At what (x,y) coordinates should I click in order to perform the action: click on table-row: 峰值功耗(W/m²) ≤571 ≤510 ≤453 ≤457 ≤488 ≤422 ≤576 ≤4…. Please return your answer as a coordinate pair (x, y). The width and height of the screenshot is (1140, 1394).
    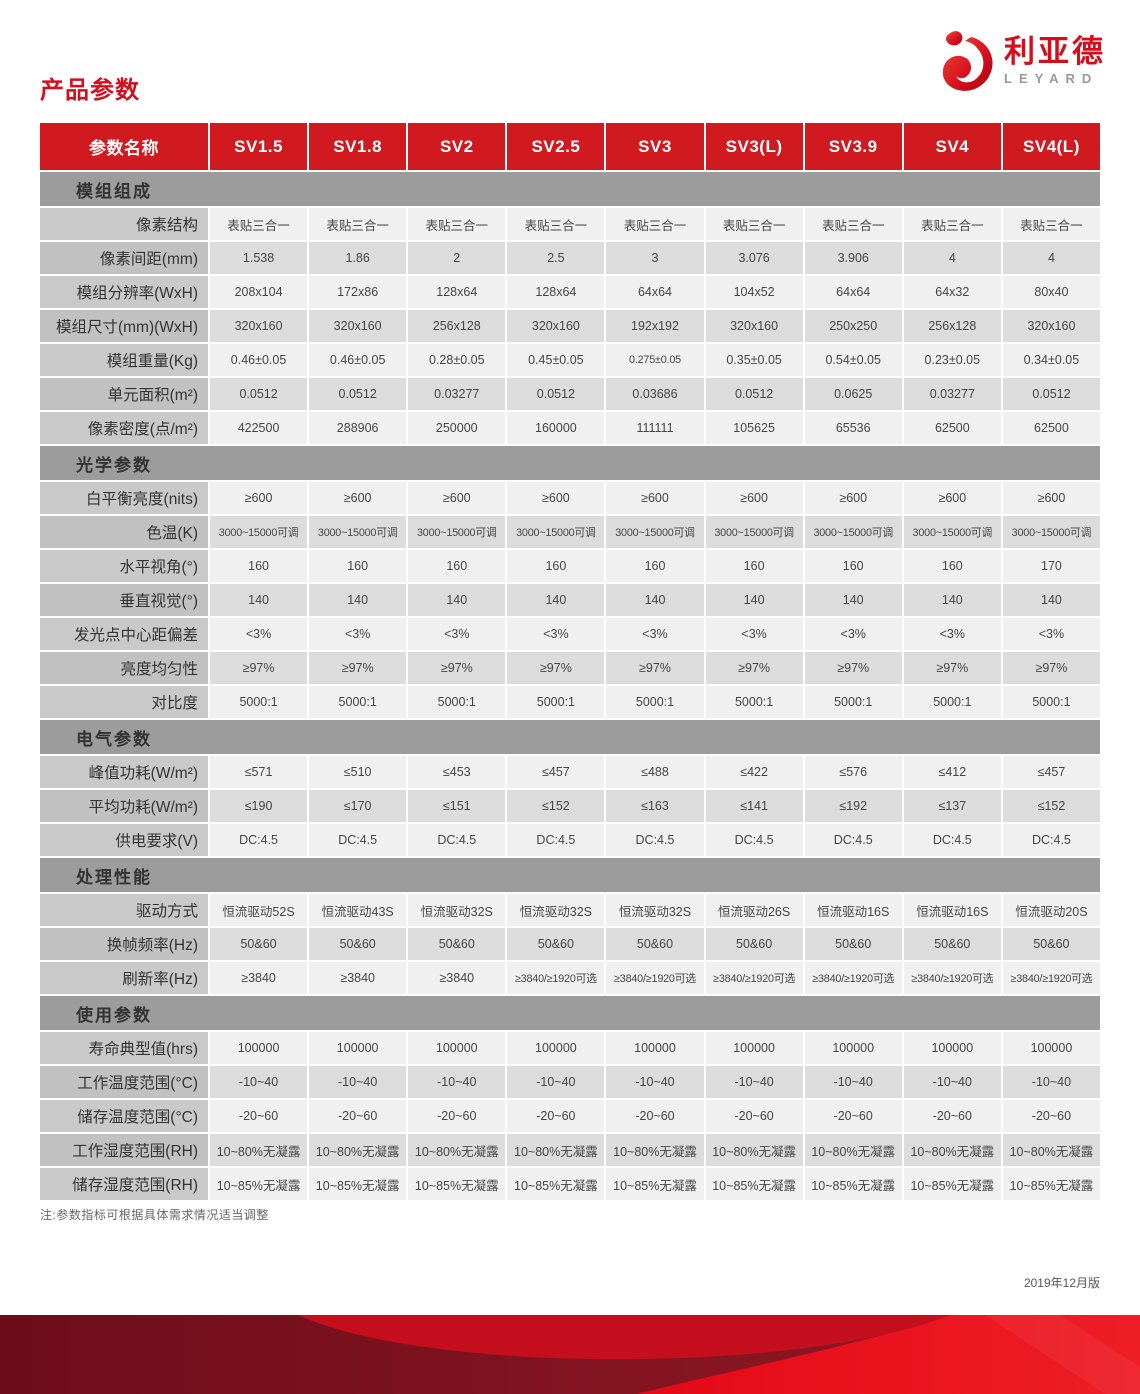
    Looking at the image, I should click on (570, 772).